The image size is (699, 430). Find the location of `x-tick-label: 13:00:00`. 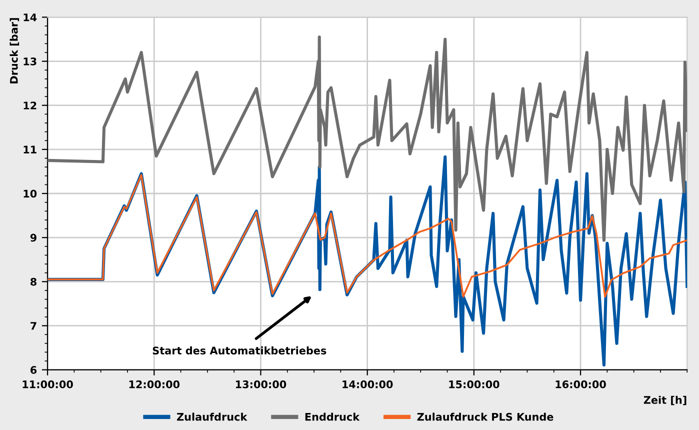

x-tick-label: 13:00:00 is located at coordinates (261, 384).